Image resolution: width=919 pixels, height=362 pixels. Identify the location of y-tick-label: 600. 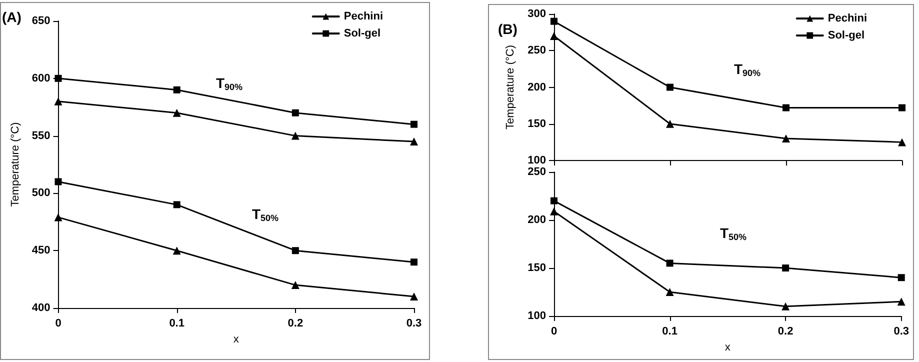
(41, 78).